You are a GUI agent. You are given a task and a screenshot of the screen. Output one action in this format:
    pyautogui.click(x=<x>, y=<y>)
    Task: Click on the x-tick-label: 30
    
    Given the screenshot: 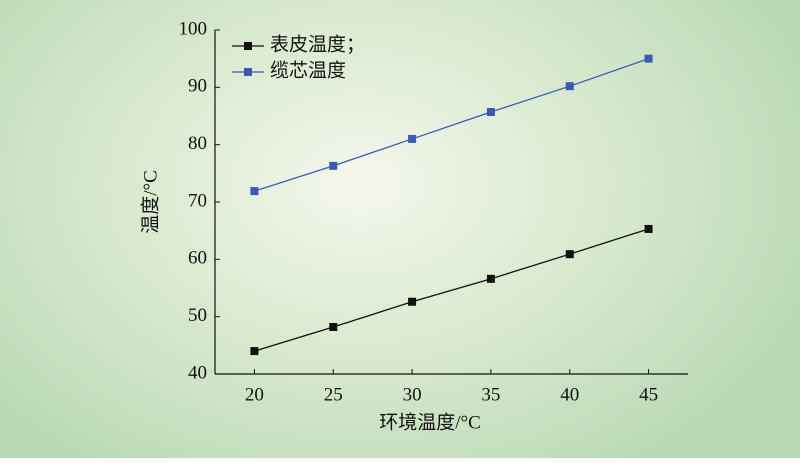 What is the action you would take?
    pyautogui.click(x=412, y=394)
    